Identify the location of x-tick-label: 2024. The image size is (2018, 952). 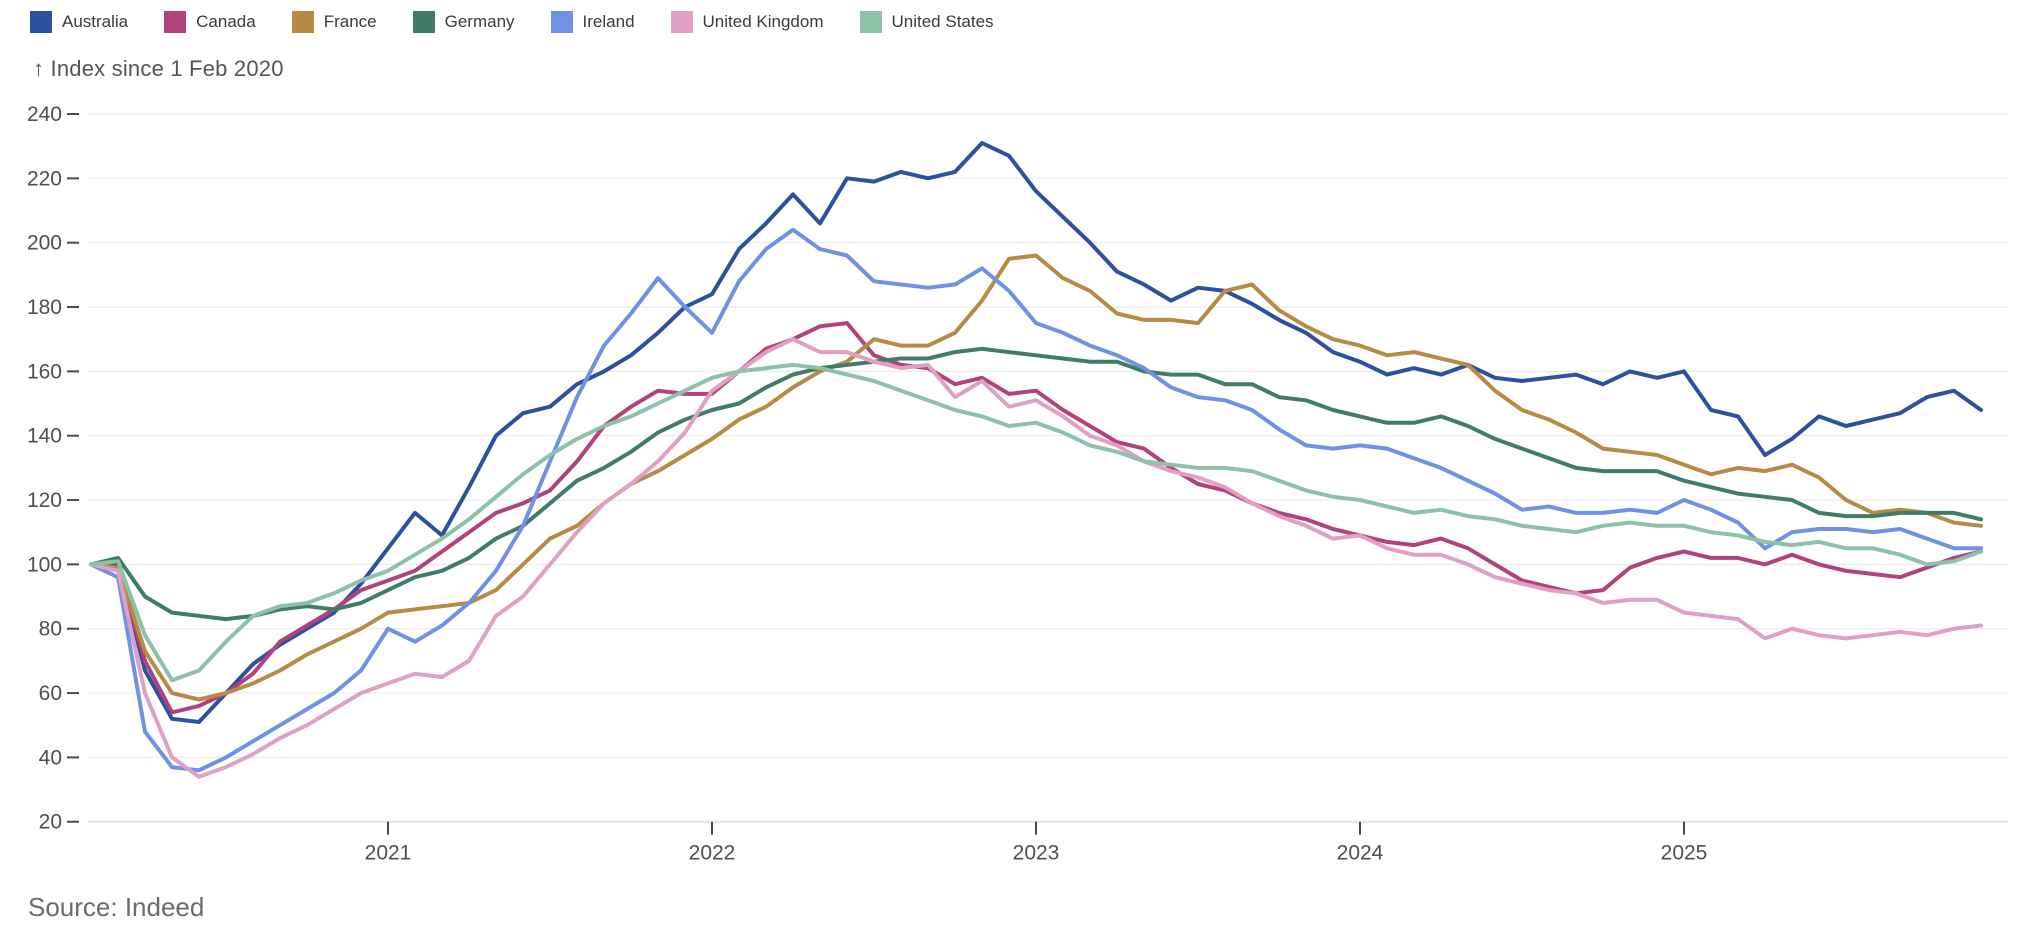
(1360, 853).